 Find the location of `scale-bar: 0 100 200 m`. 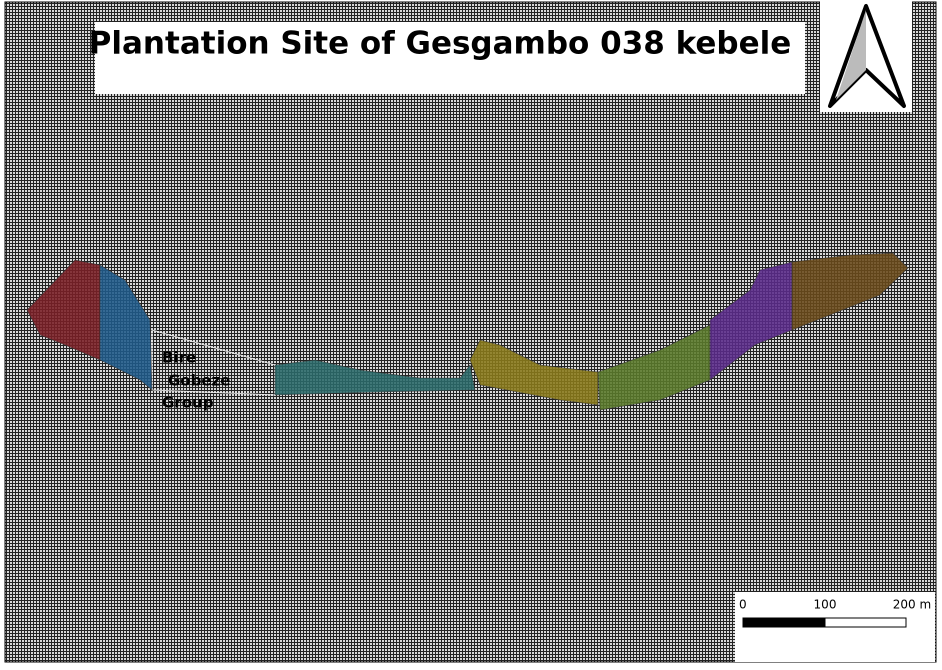

scale-bar: 0 100 200 m is located at coordinates (835, 627).